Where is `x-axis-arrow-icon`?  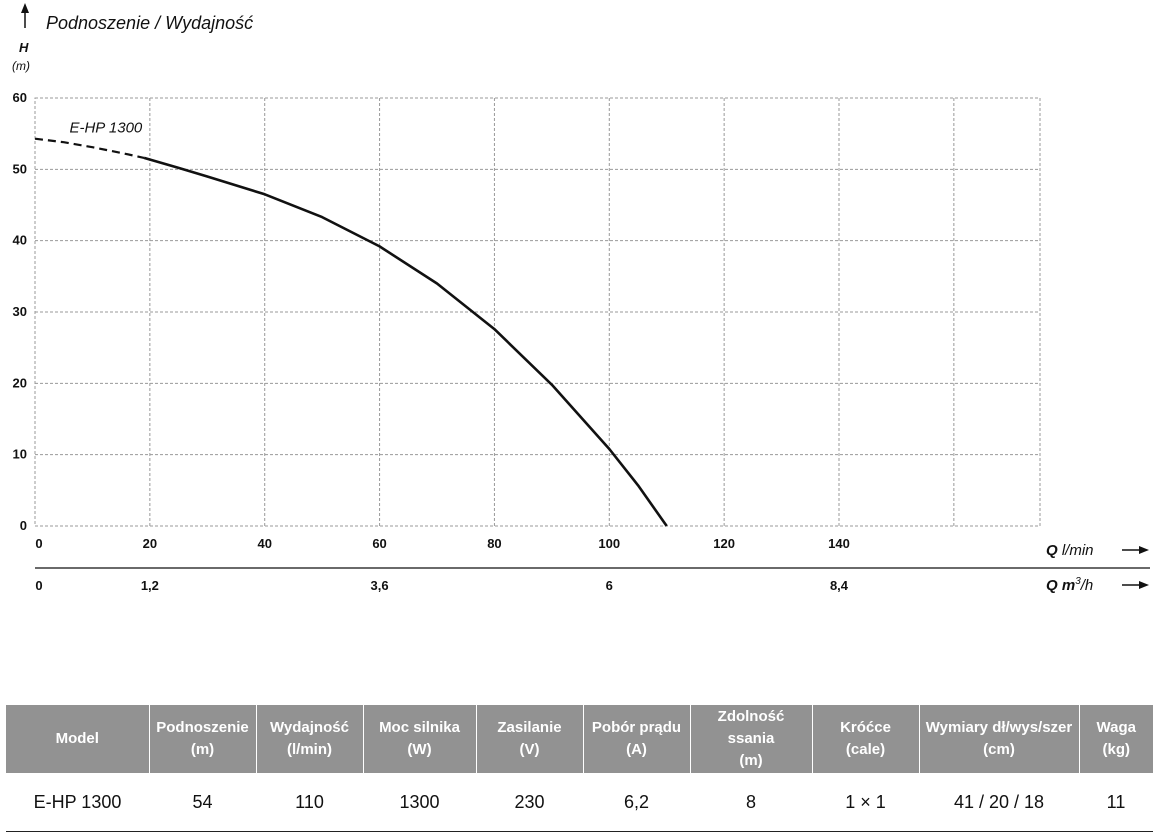 x-axis-arrow-icon is located at coordinates (1135, 550).